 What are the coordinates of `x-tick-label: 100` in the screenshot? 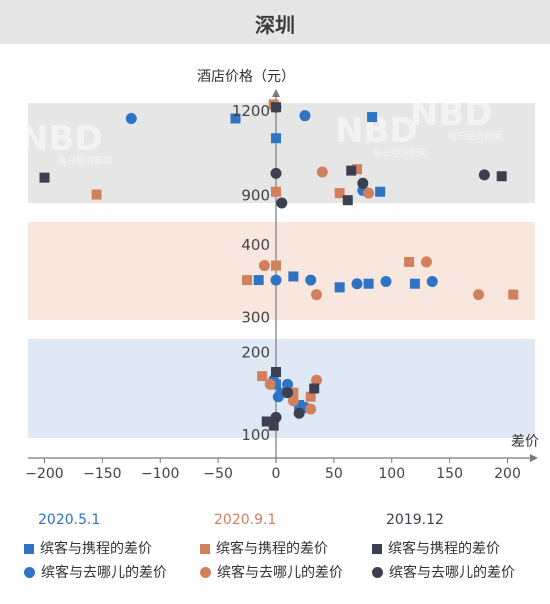 It's located at (391, 474).